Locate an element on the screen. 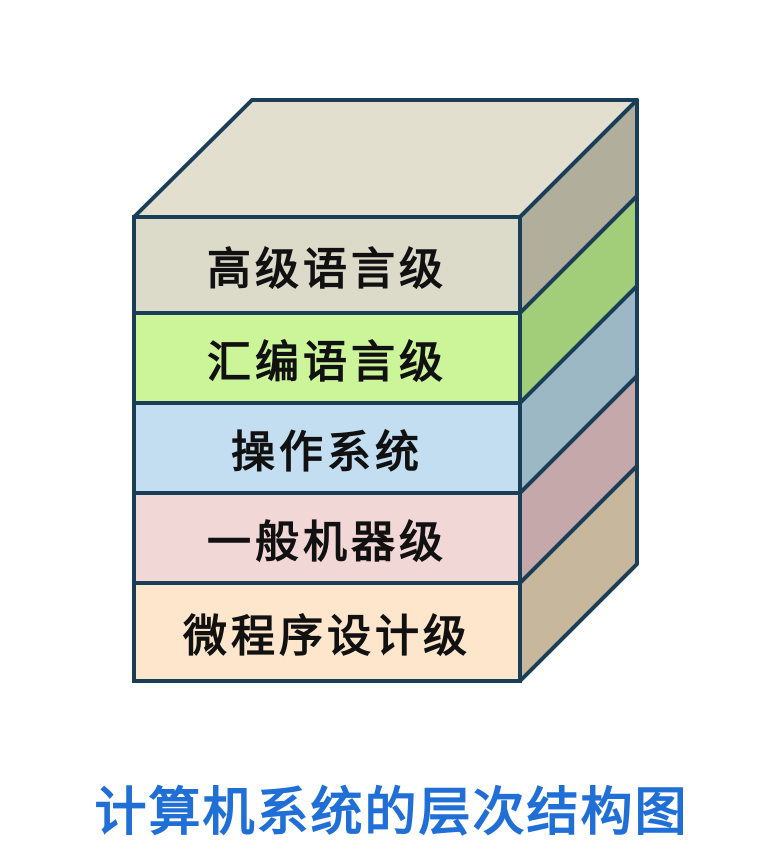 This screenshot has height=865, width=783. layer-label-microprogram: 微程序设计级 is located at coordinates (327, 636).